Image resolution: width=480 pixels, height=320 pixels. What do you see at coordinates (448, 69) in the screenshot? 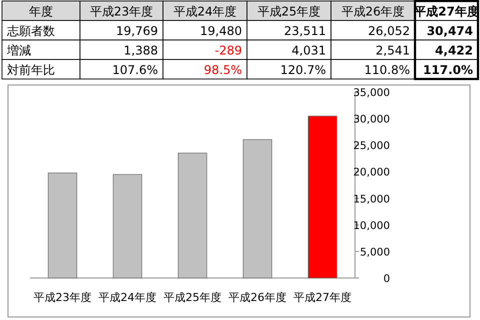
I see `text: 117.0%` at bounding box center [448, 69].